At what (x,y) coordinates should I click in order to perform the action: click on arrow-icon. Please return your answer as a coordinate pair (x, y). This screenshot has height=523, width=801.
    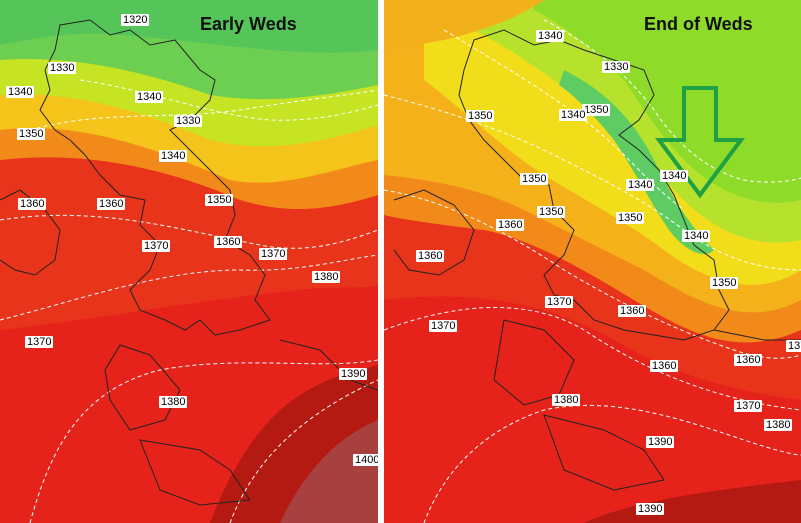
    Looking at the image, I should click on (700, 142).